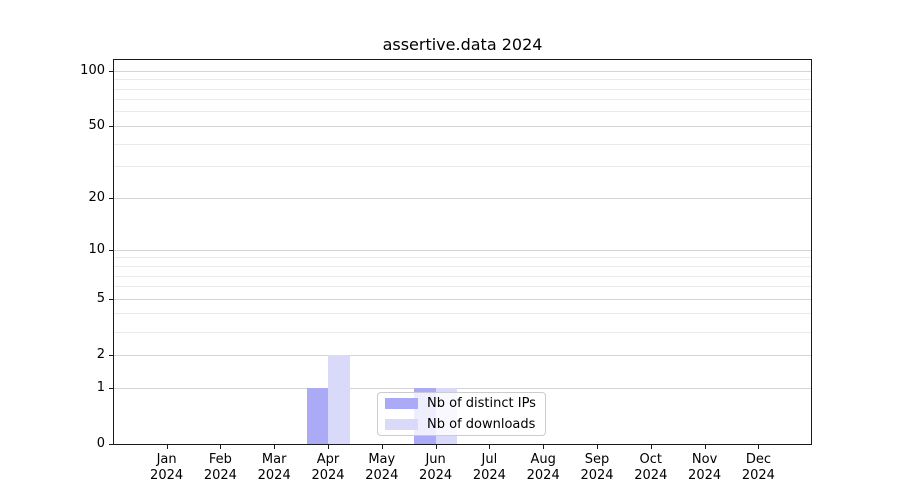 The height and width of the screenshot is (500, 900). What do you see at coordinates (96, 126) in the screenshot?
I see `y-tick-label: 50` at bounding box center [96, 126].